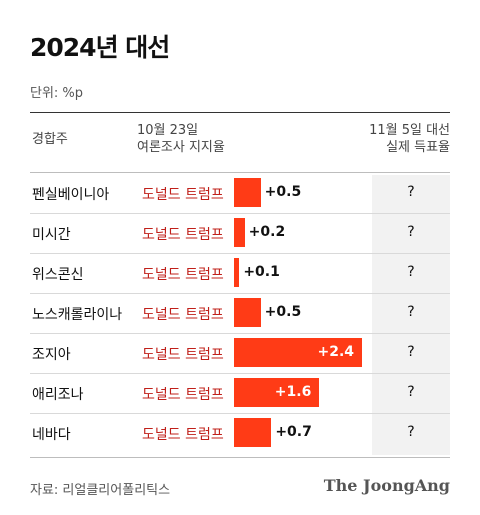  I want to click on column-header-poll: 10월 23일 여론조사 지지율, so click(181, 139).